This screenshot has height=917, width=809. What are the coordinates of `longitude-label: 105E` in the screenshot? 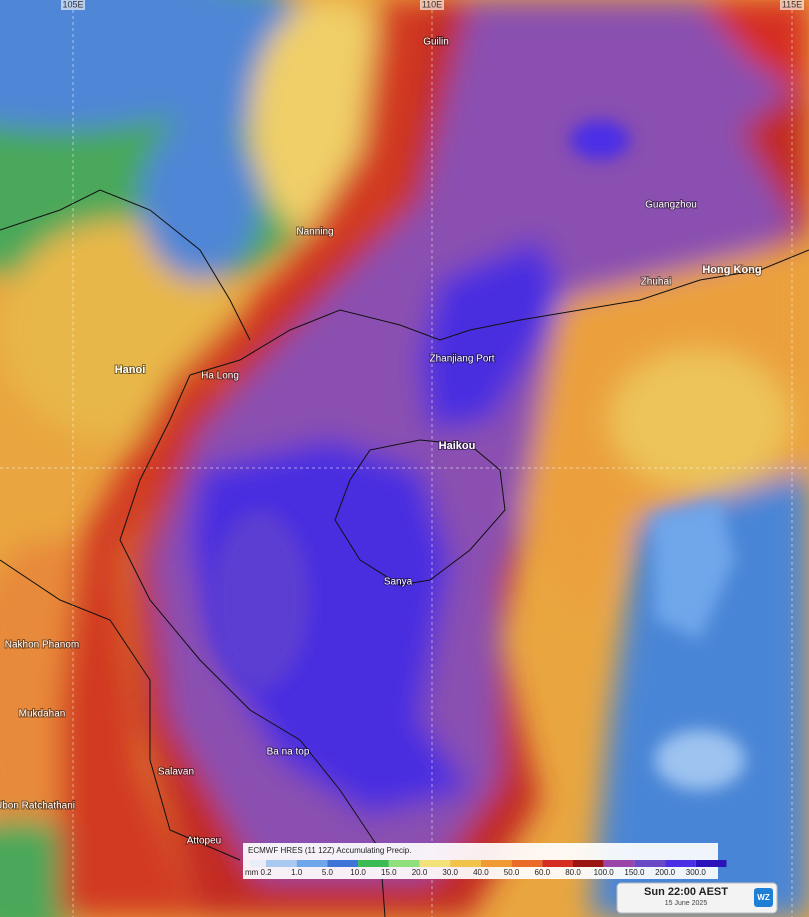 It's located at (72, 4).